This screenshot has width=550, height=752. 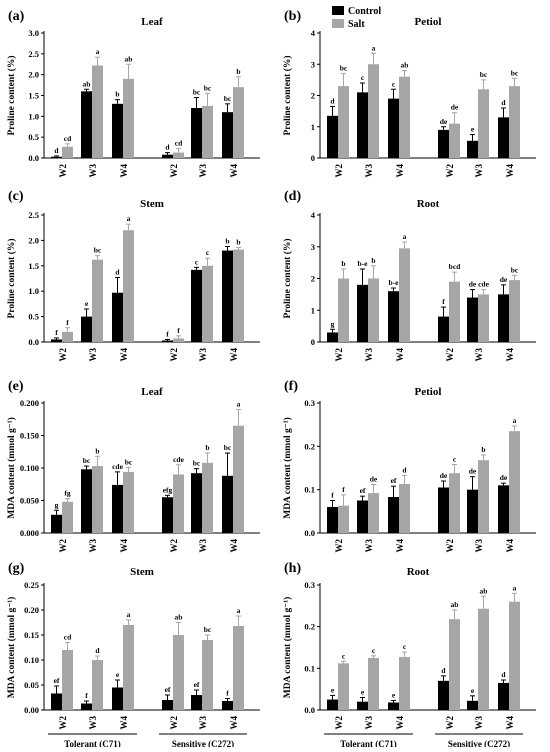 What do you see at coordinates (31, 585) in the screenshot?
I see `y-tick-label: 0.25` at bounding box center [31, 585].